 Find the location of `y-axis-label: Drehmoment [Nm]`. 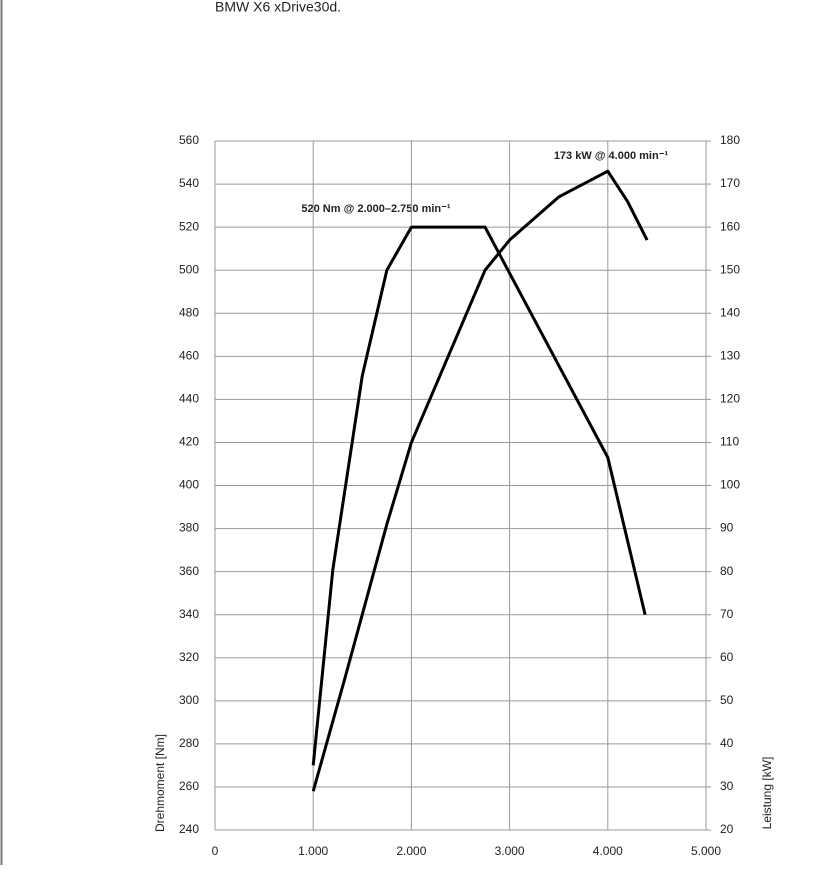

y-axis-label: Drehmoment [Nm] is located at coordinates (160, 783).